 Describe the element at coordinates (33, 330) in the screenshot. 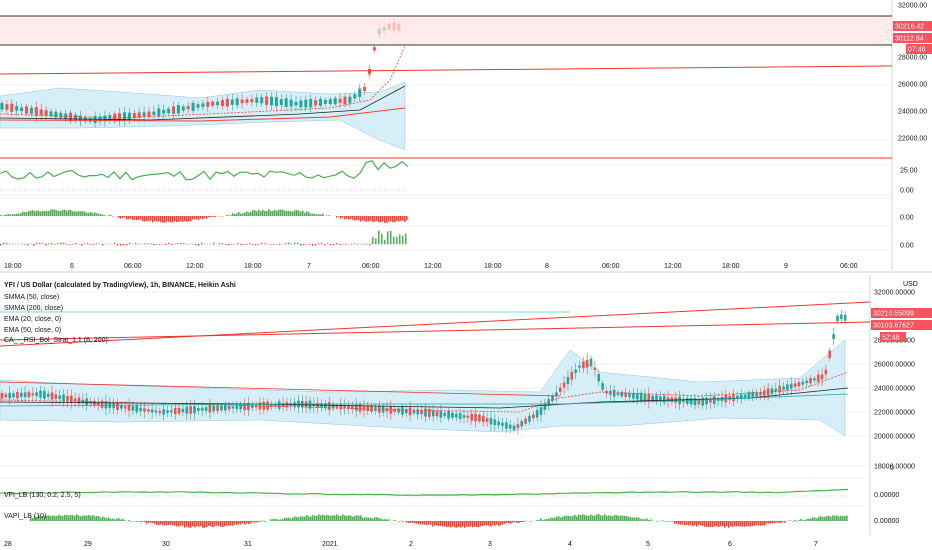

I see `legend-ema-50: EMA (50, close, 0)` at that location.